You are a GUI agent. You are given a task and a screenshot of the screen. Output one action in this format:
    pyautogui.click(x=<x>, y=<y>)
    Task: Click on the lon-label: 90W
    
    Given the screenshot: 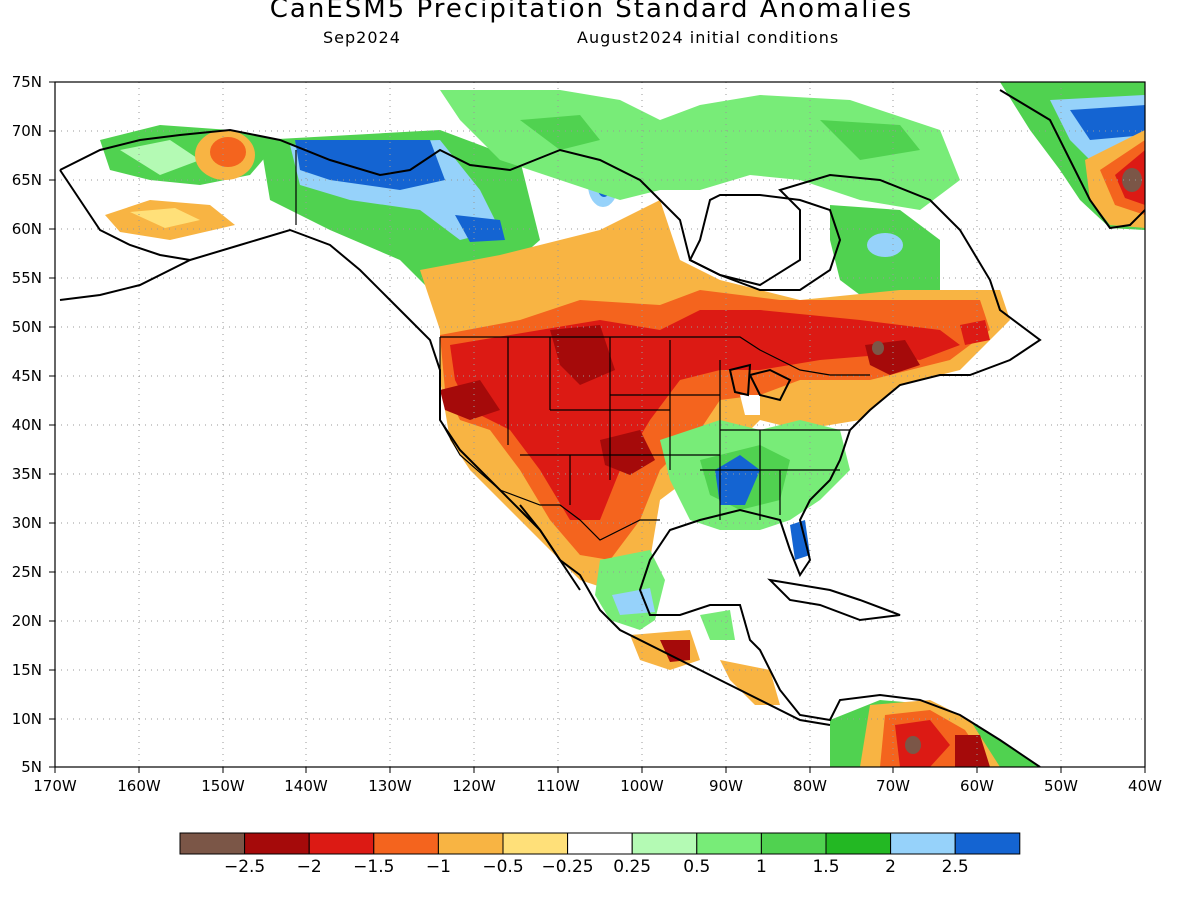 What is the action you would take?
    pyautogui.click(x=726, y=786)
    